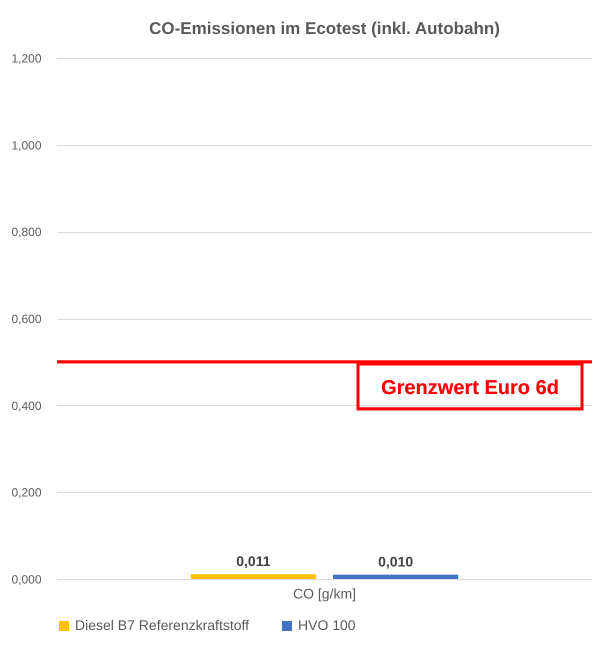 The image size is (615, 672). What do you see at coordinates (253, 561) in the screenshot?
I see `data-label: 0,011` at bounding box center [253, 561].